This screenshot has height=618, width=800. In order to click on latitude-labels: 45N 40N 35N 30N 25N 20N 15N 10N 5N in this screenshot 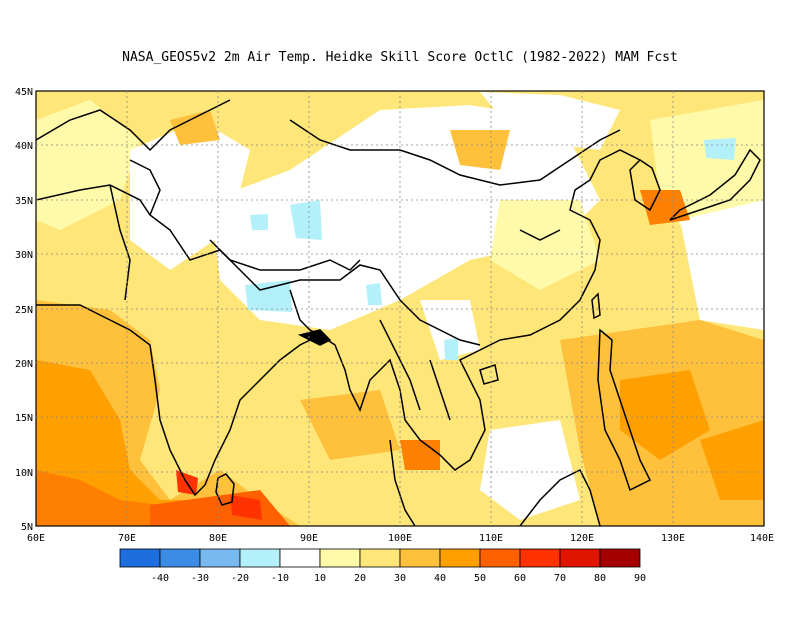, I will do `click(24, 310)`.